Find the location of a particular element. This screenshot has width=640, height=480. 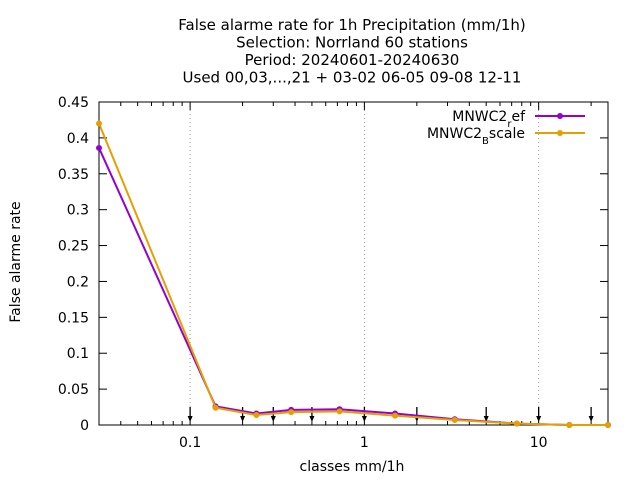

x-tick-label: 10 is located at coordinates (539, 443).